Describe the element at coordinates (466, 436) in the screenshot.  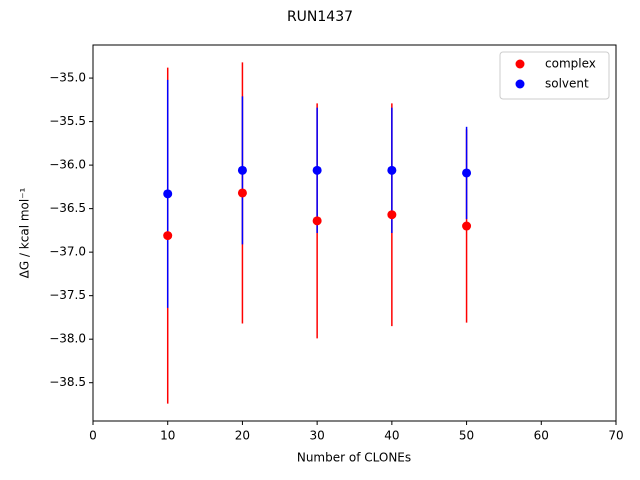
I see `x-tick-label: 50` at that location.